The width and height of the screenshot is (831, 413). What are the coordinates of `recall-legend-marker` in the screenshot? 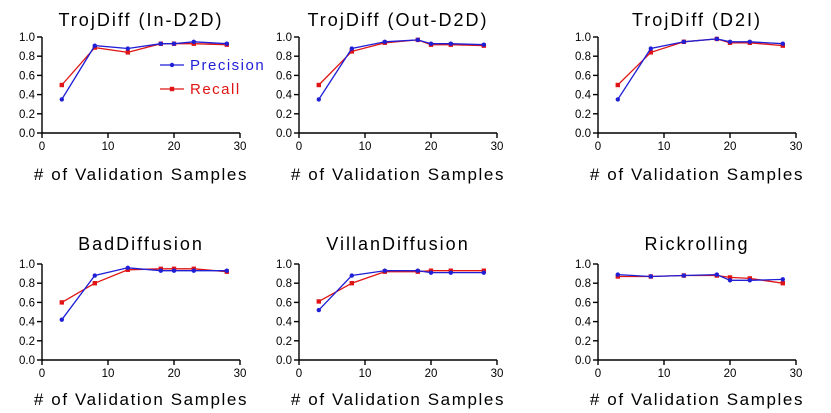 It's located at (172, 89).